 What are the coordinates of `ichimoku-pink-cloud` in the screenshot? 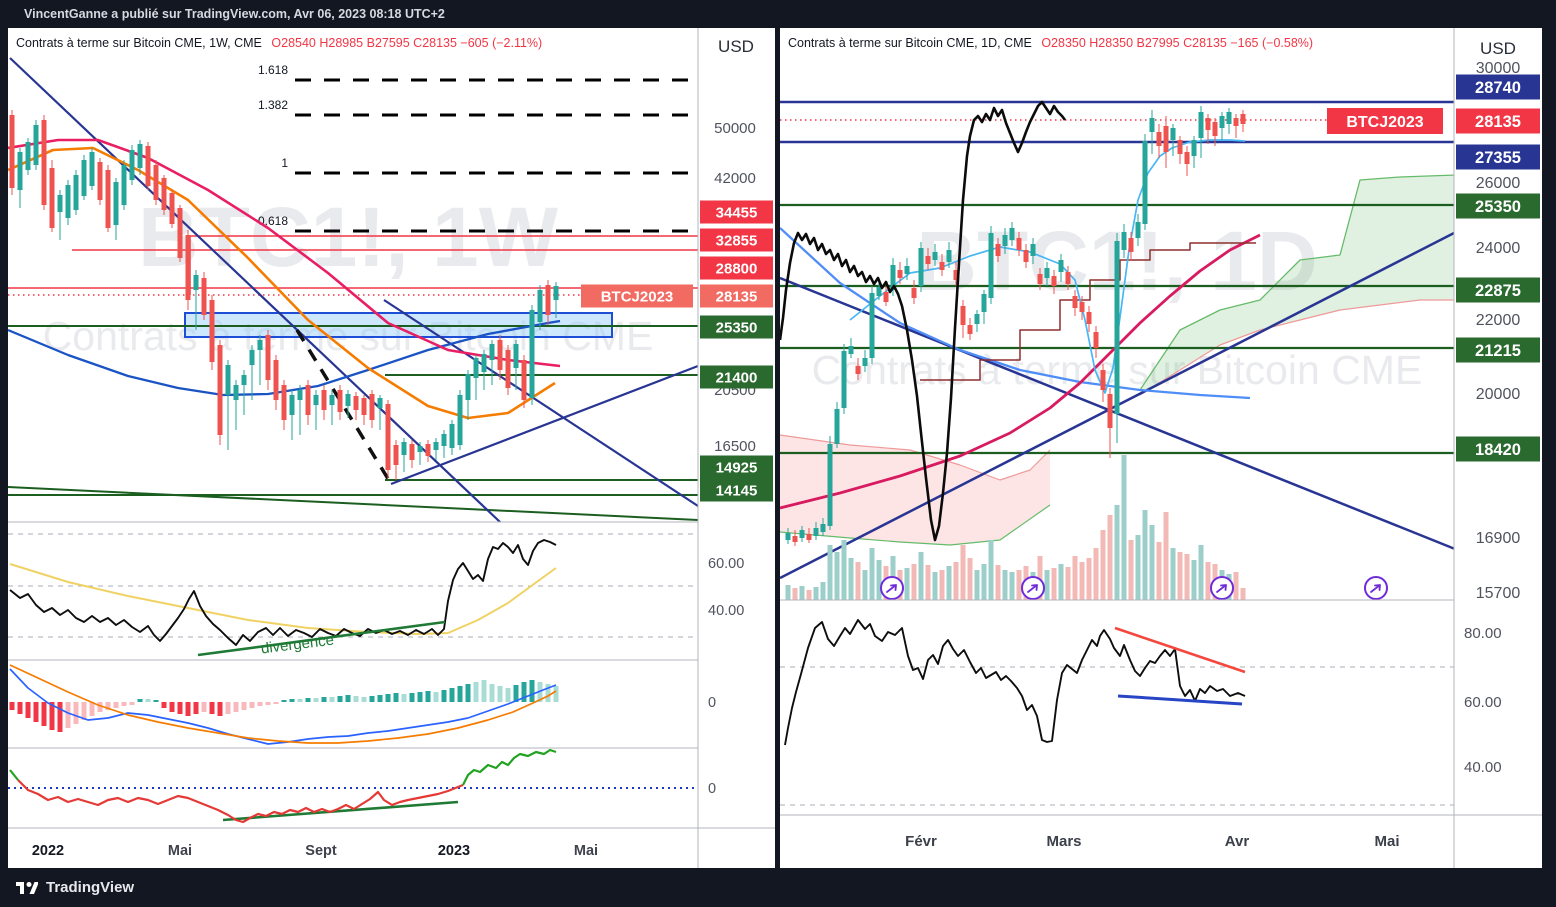 It's located at (915, 490).